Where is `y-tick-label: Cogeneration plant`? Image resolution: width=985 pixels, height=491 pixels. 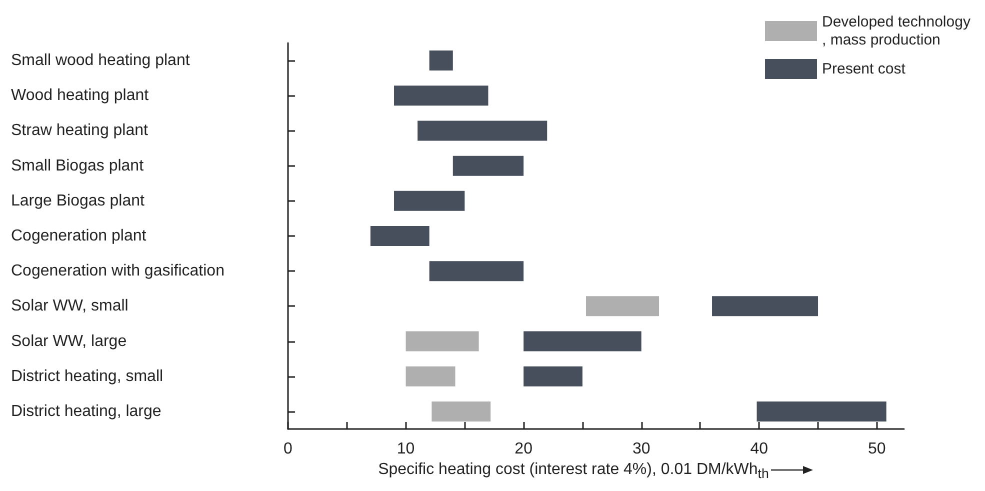
y-tick-label: Cogeneration plant is located at coordinates (79, 236).